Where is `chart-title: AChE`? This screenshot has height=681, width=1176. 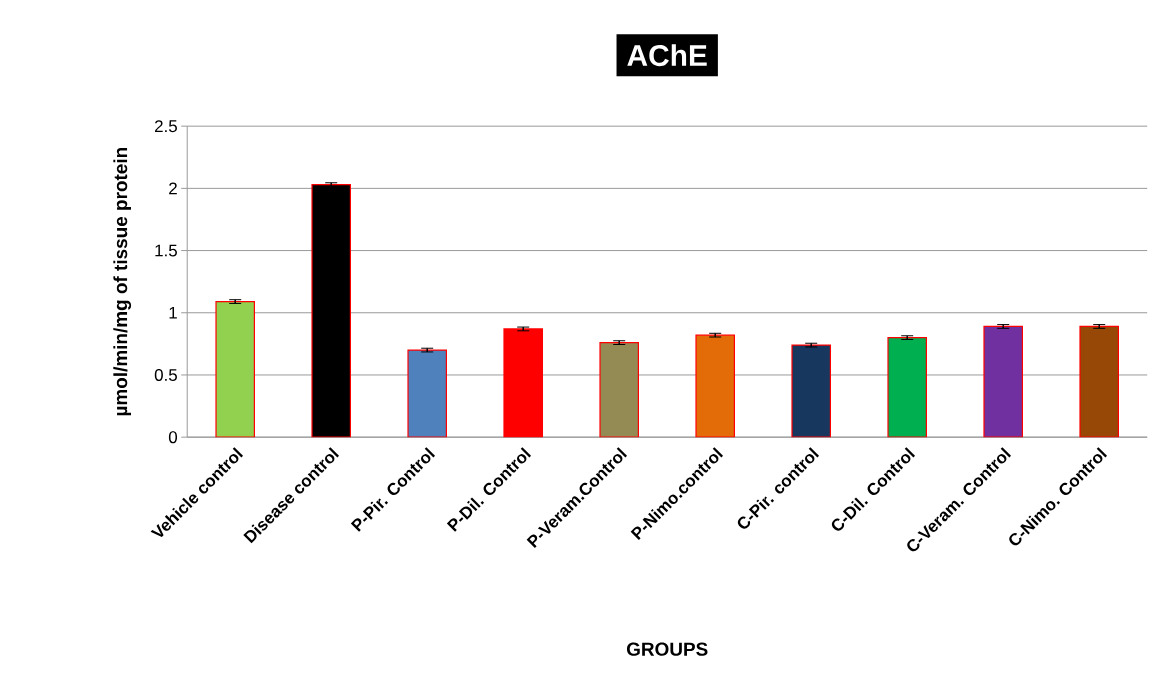
chart-title: AChE is located at coordinates (667, 55).